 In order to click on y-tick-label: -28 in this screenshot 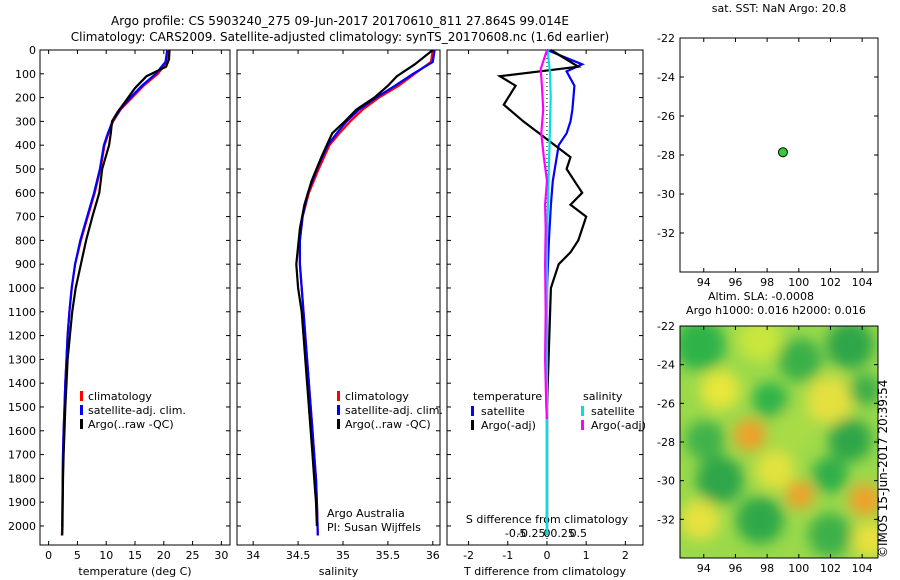, I will do `click(666, 155)`.